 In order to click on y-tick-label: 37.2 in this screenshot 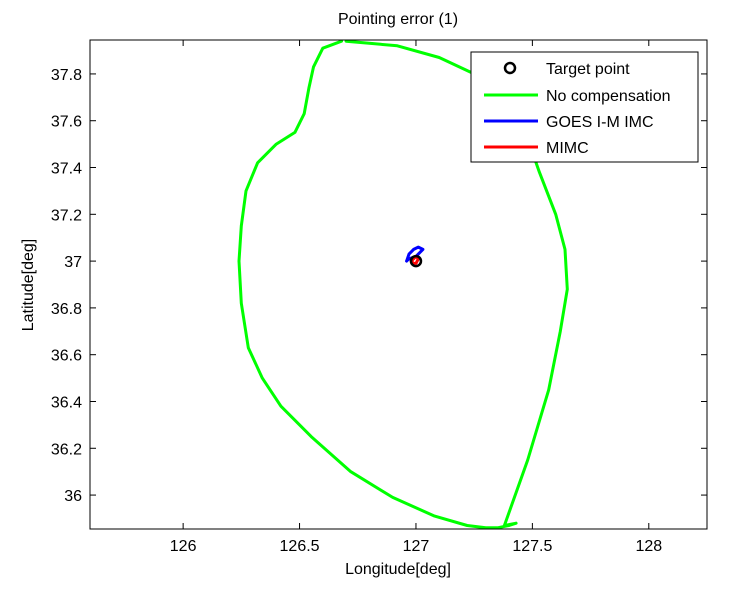, I will do `click(66, 215)`.